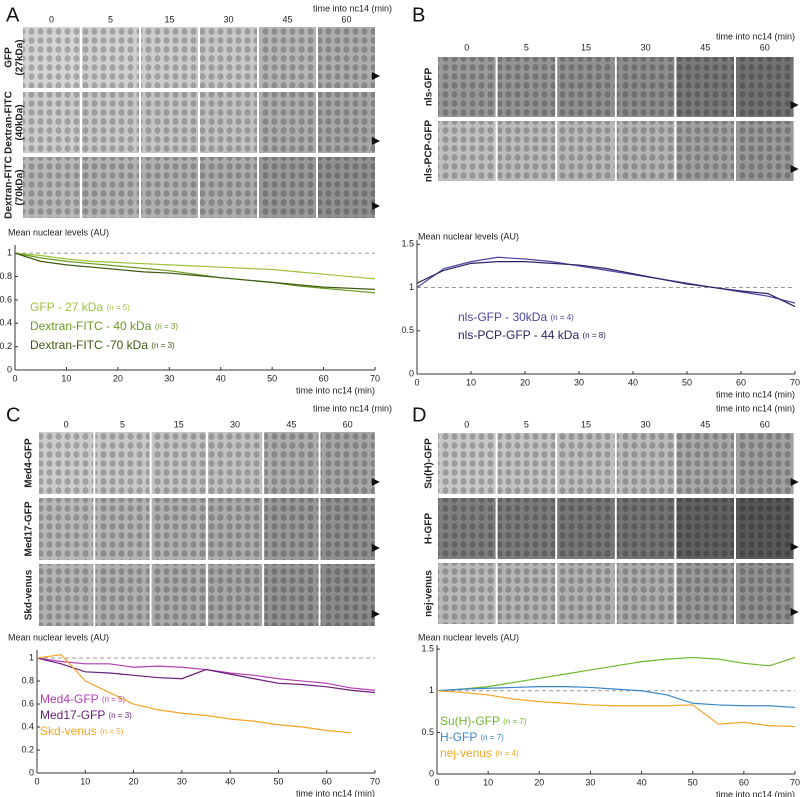 This screenshot has width=800, height=797. I want to click on legend-n: (n = 4), so click(507, 753).